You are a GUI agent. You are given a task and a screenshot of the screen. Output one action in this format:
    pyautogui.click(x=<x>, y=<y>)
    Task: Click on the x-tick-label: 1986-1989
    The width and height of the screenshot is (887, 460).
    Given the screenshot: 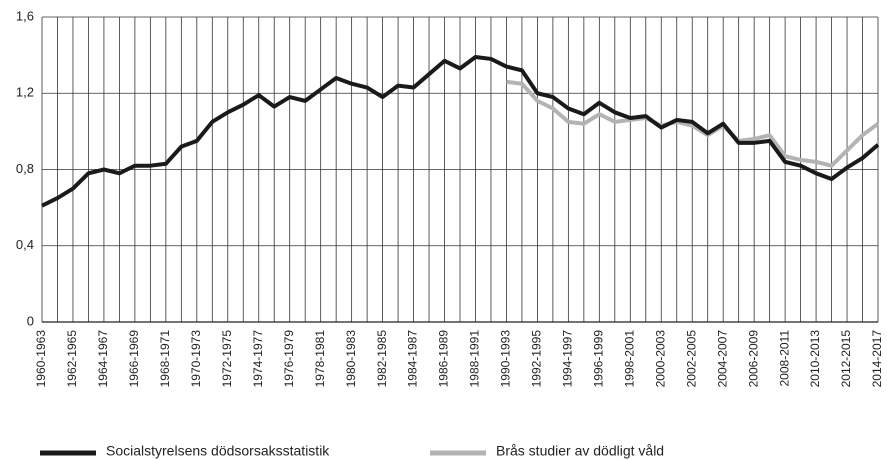 What is the action you would take?
    pyautogui.click(x=444, y=359)
    